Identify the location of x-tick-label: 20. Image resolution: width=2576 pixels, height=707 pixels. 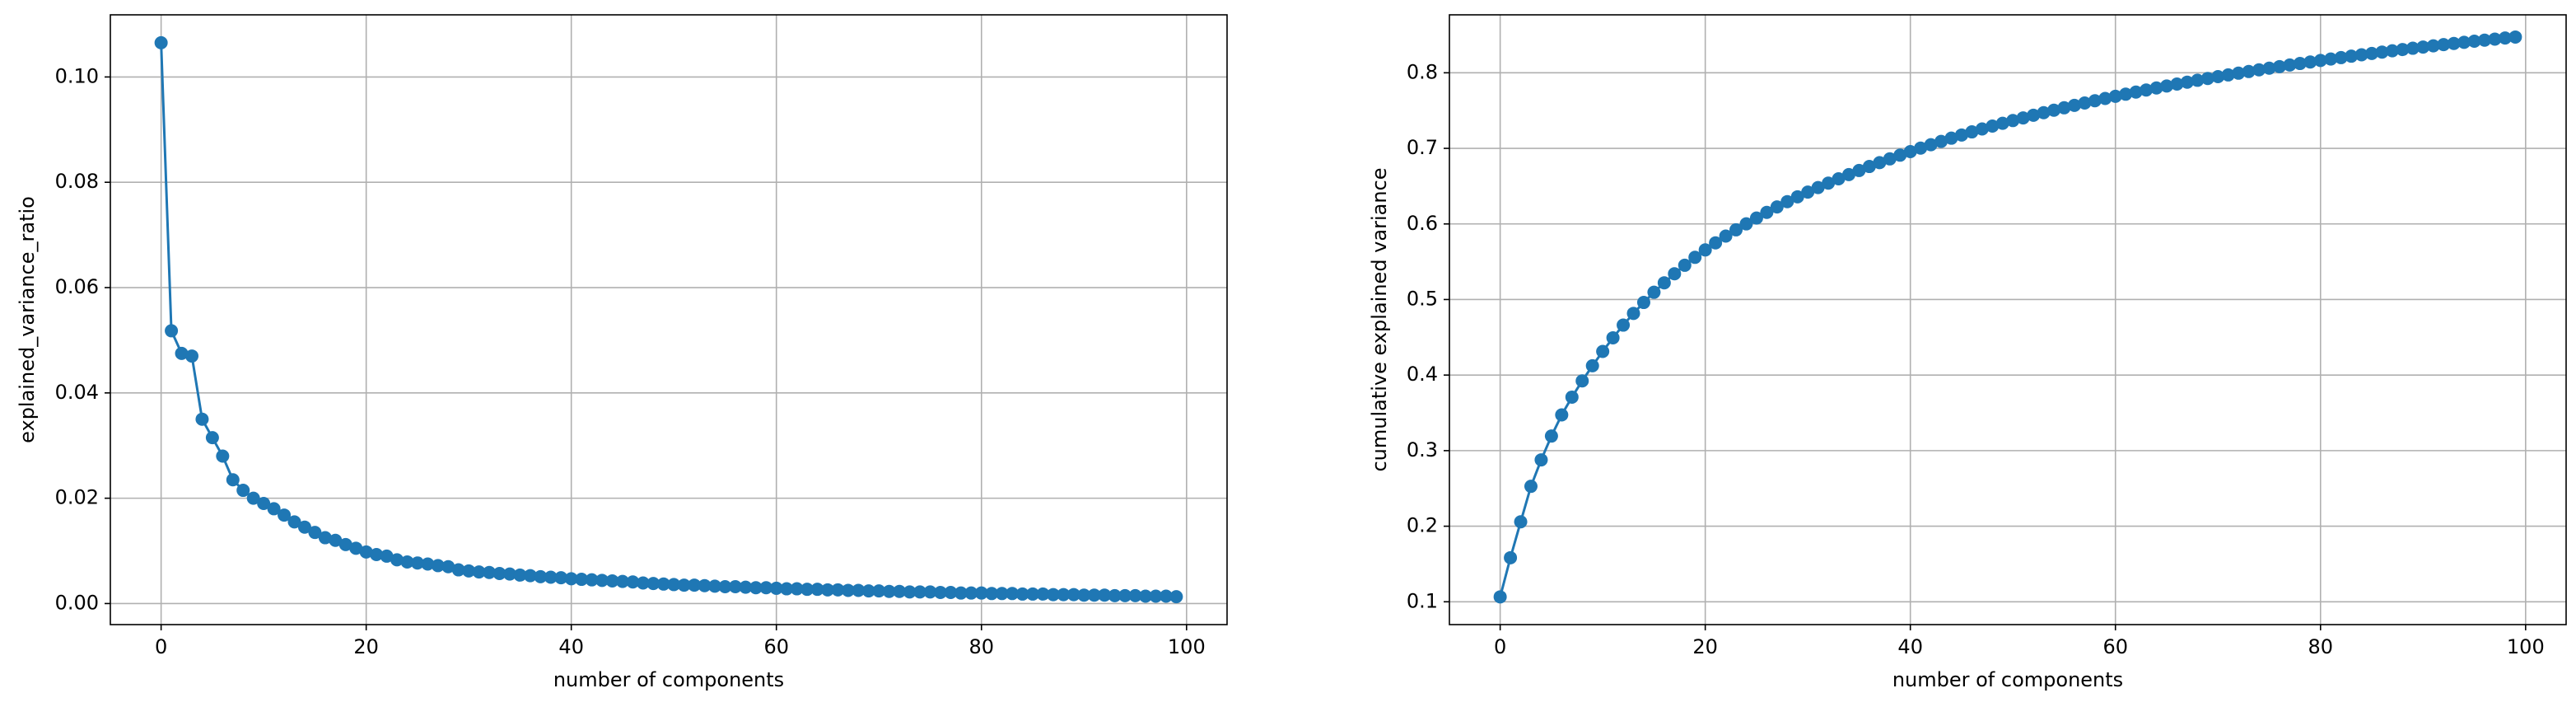
(366, 646).